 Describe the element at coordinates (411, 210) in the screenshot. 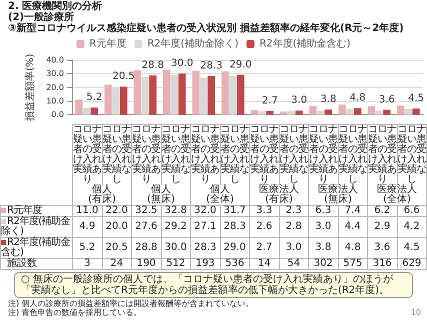

I see `data-label: 6.6` at that location.